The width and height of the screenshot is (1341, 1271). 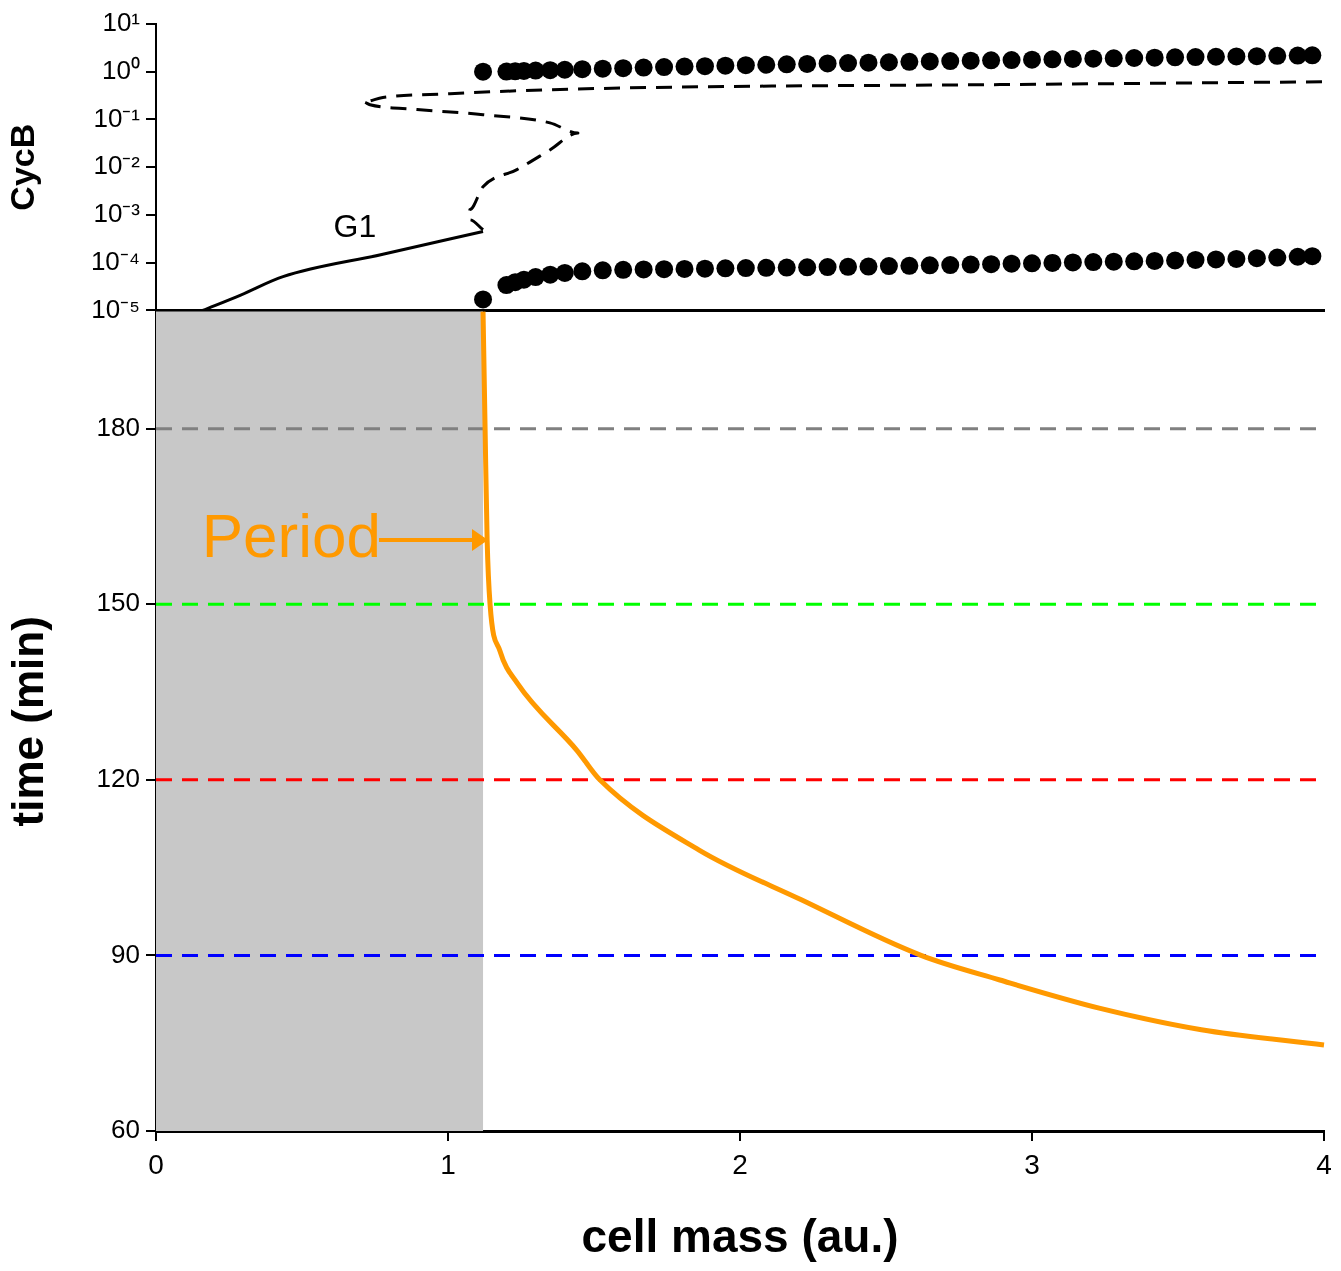 What do you see at coordinates (740, 1164) in the screenshot?
I see `x-tick-label: 2` at bounding box center [740, 1164].